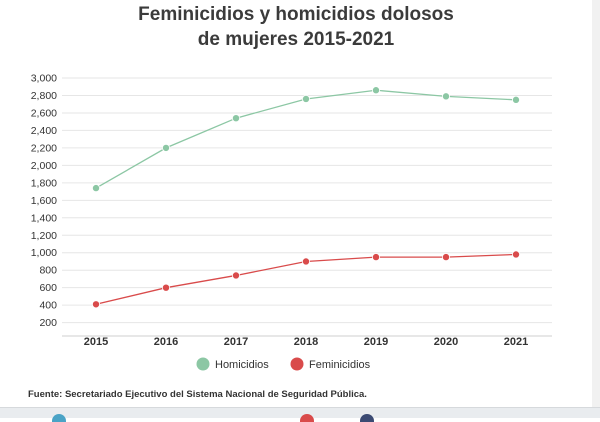 This screenshot has height=422, width=600. I want to click on y-tick-label: 2,400, so click(44, 131).